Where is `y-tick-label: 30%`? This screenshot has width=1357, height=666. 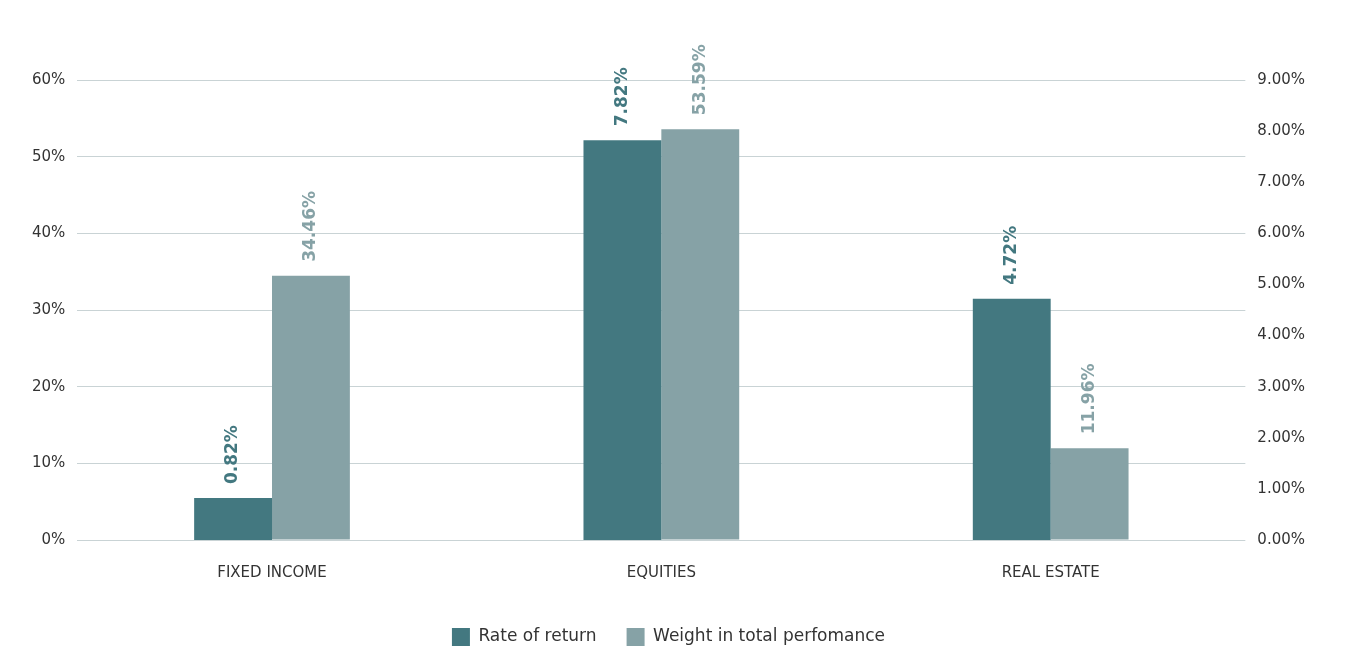 y-tick-label: 30% is located at coordinates (49, 308).